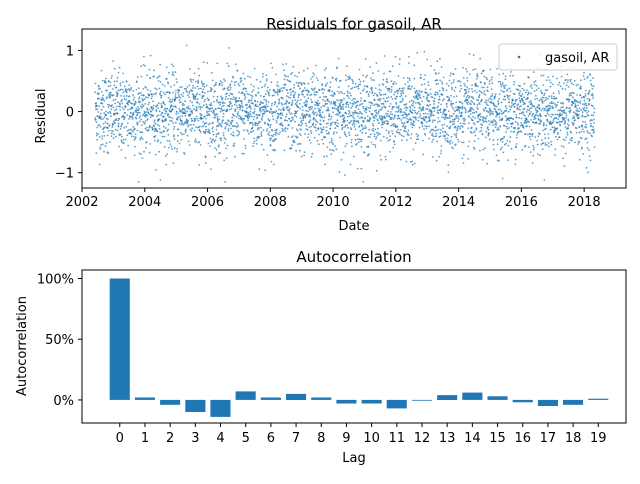 The width and height of the screenshot is (640, 484). What do you see at coordinates (354, 24) in the screenshot?
I see `residuals-title: Residuals for gasoil, AR` at bounding box center [354, 24].